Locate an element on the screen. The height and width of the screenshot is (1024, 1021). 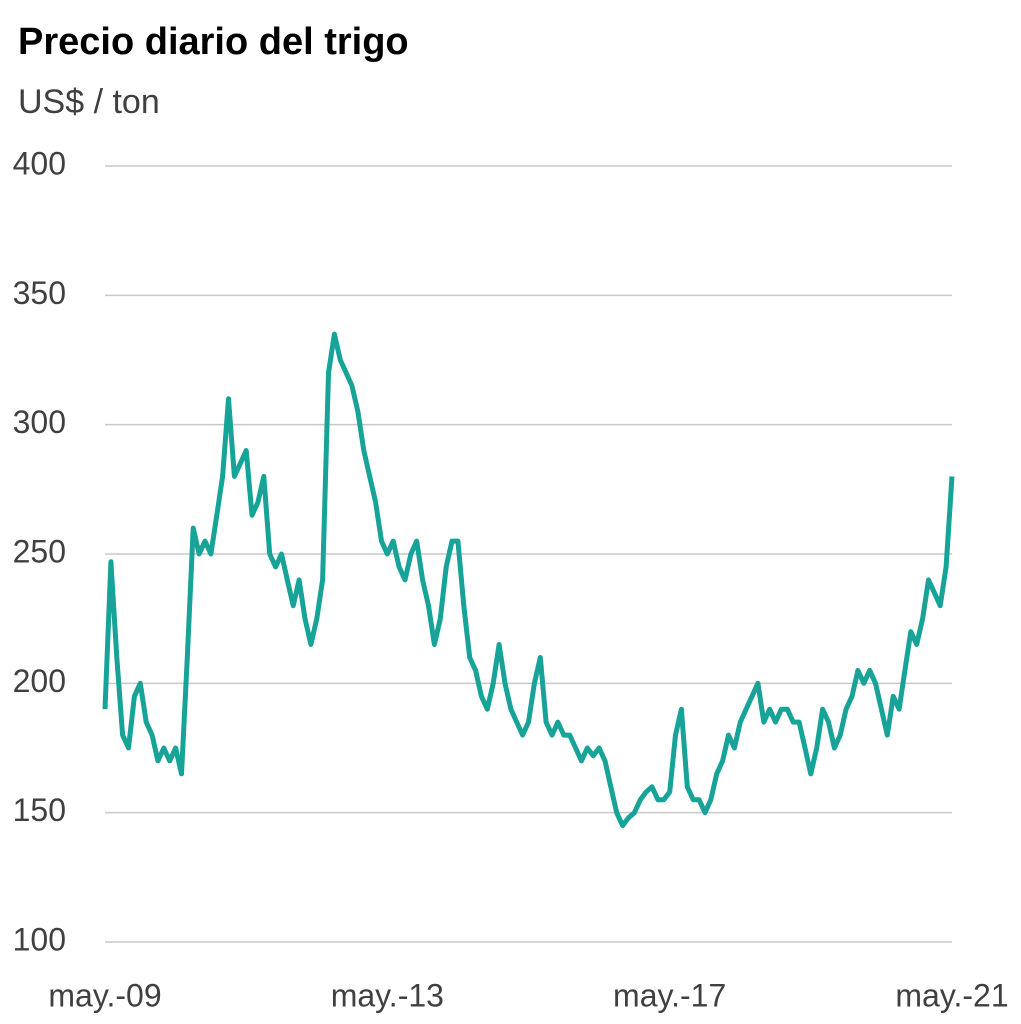
y-tick-label: 100 is located at coordinates (39, 939).